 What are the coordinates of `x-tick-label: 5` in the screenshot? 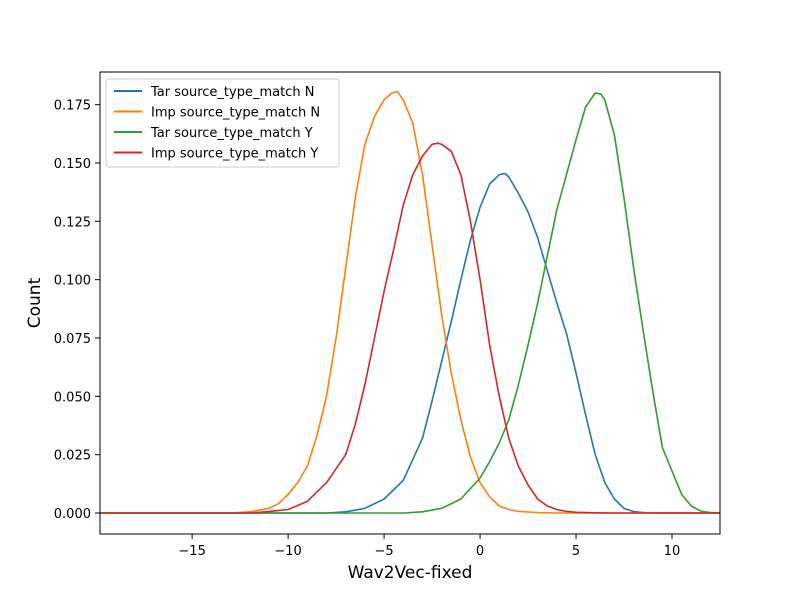 It's located at (576, 551).